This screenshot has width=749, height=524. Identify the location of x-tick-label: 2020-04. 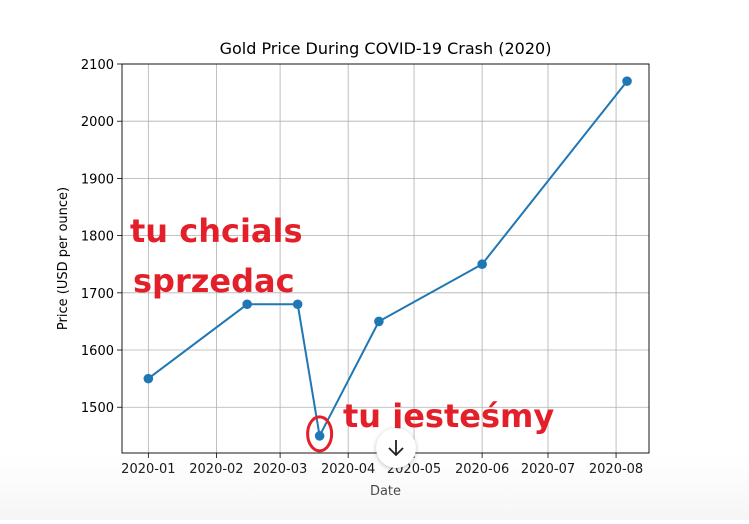
(348, 469).